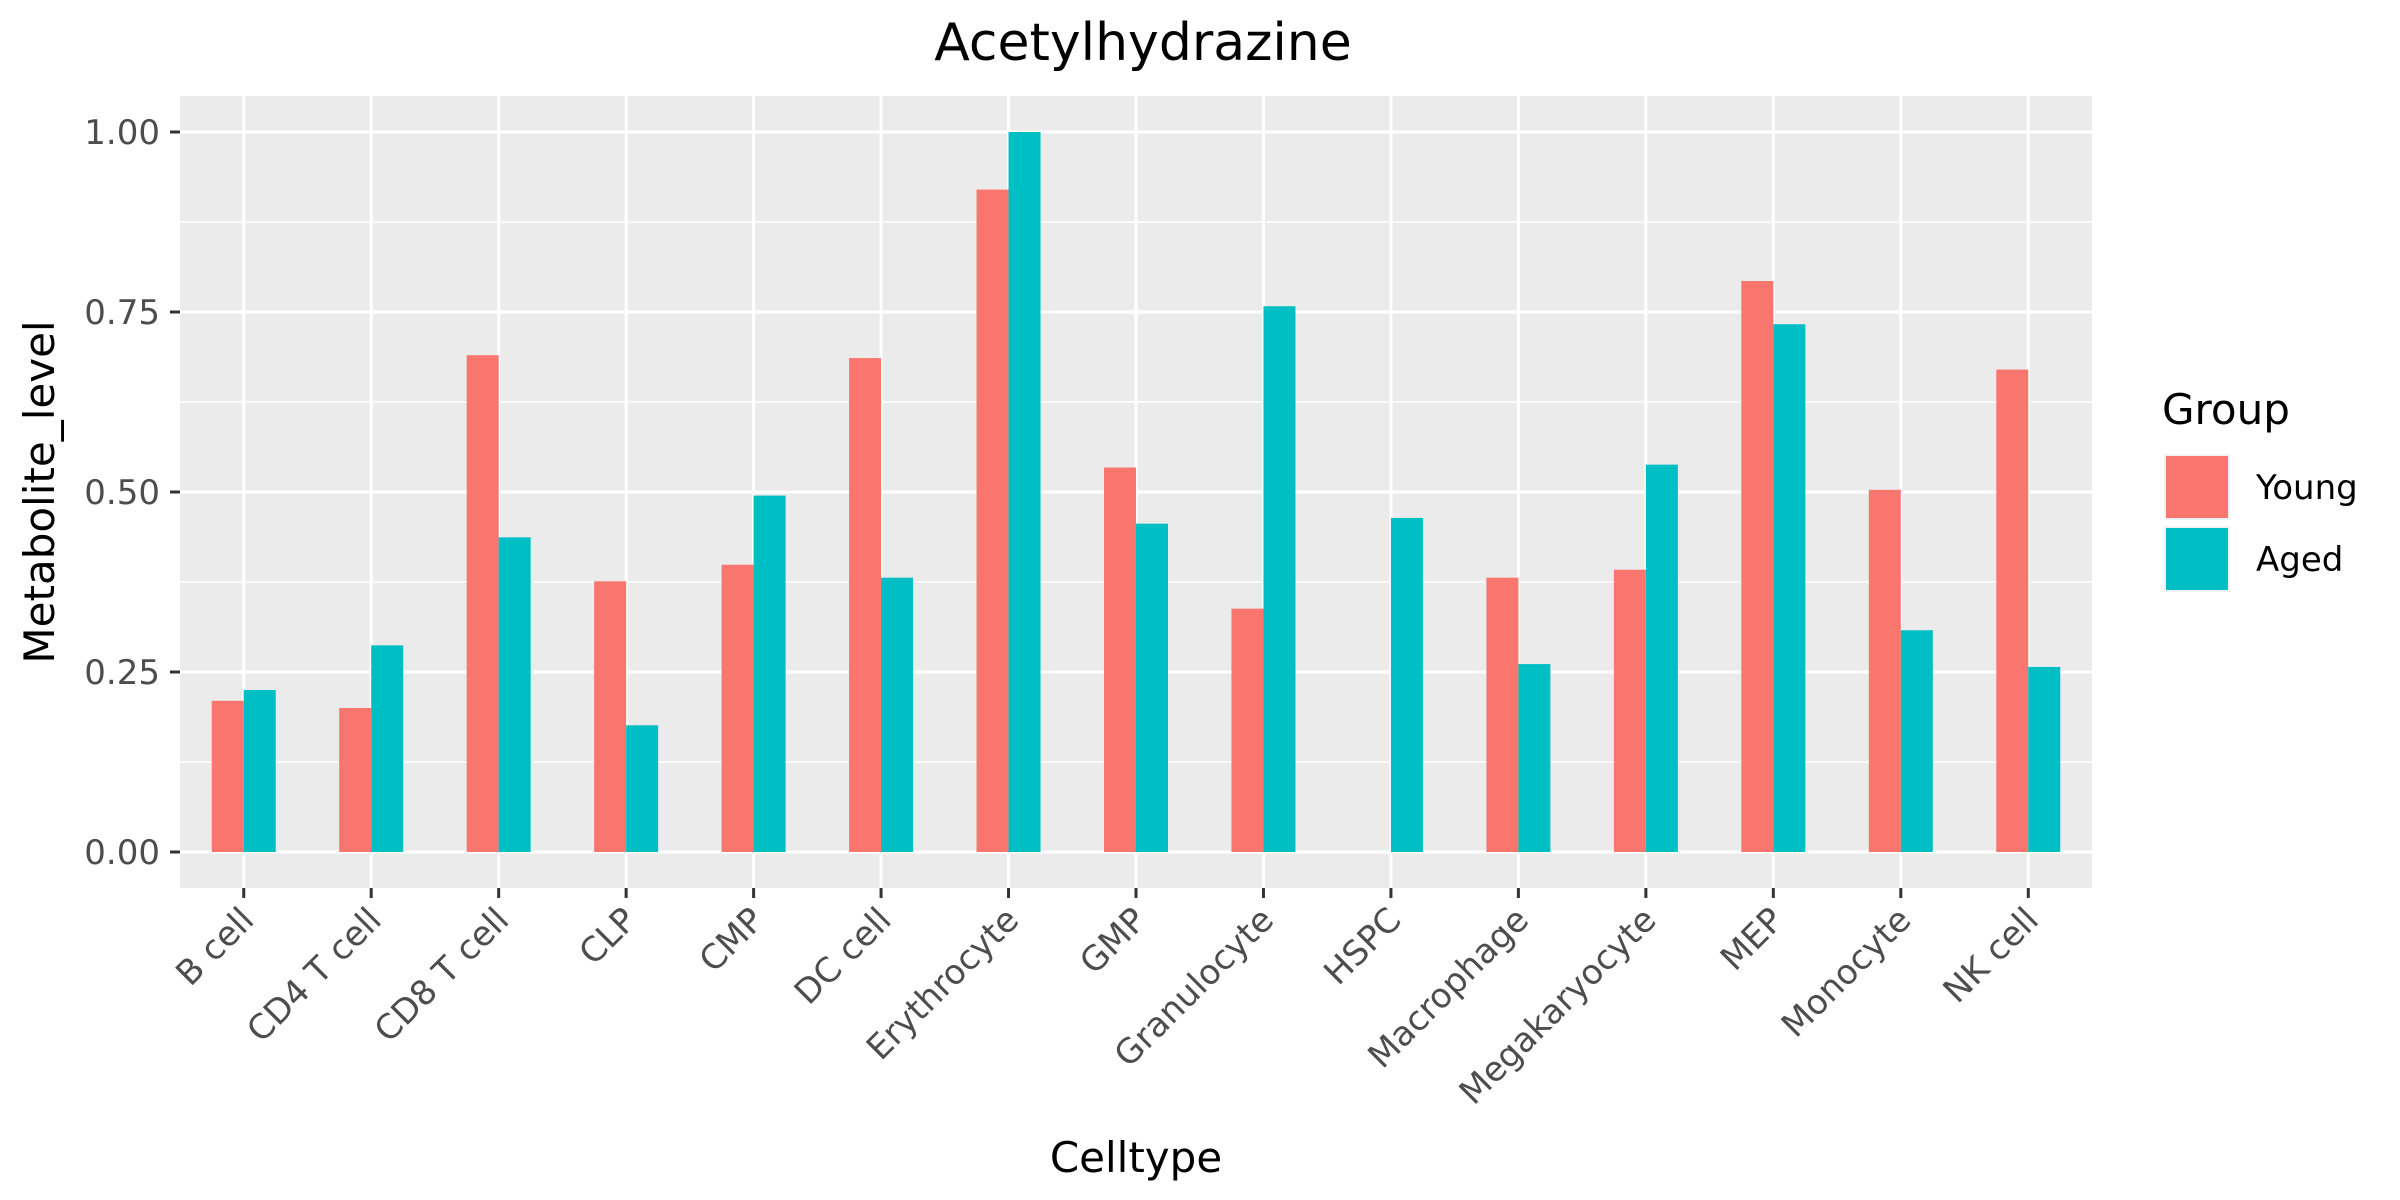 This screenshot has height=1200, width=2400. Describe the element at coordinates (610, 716) in the screenshot. I see `bar-young-clp` at that location.